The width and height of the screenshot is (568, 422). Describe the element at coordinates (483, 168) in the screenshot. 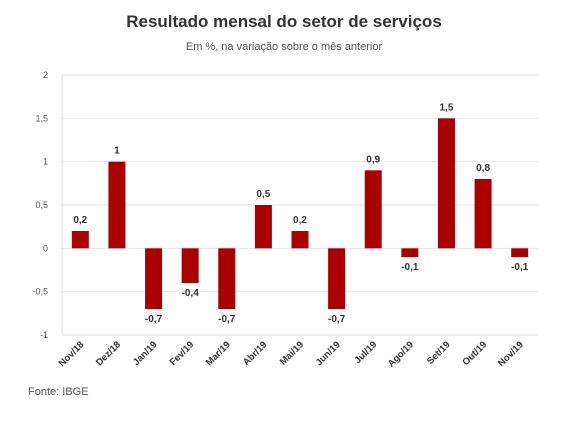

I see `data-label: 0,8` at that location.